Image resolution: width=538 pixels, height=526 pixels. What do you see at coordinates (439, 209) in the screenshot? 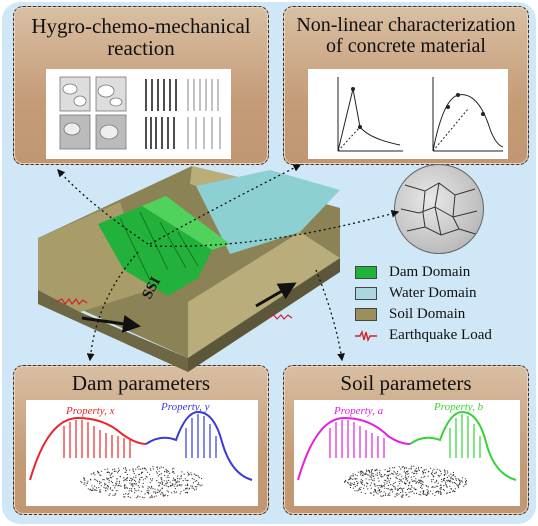
I see `crack-texture-image` at bounding box center [439, 209].